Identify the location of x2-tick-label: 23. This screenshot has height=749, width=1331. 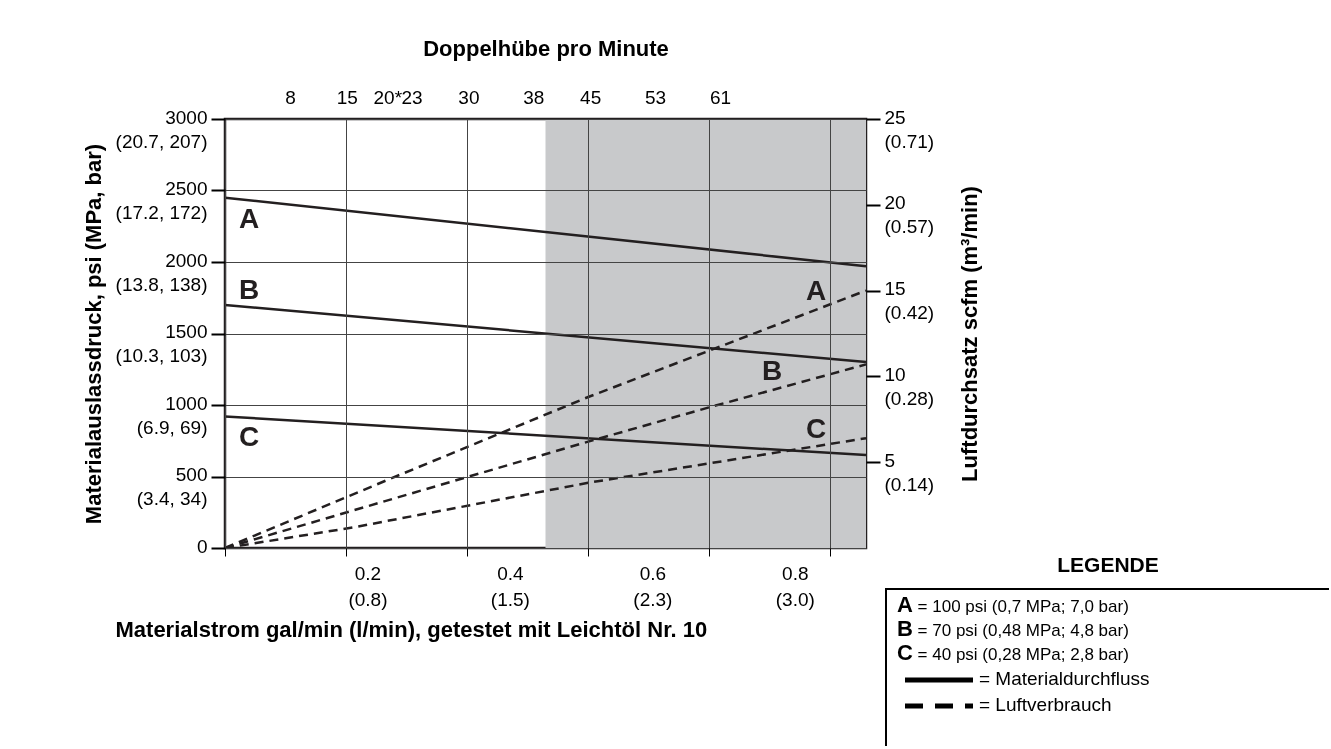
(412, 97).